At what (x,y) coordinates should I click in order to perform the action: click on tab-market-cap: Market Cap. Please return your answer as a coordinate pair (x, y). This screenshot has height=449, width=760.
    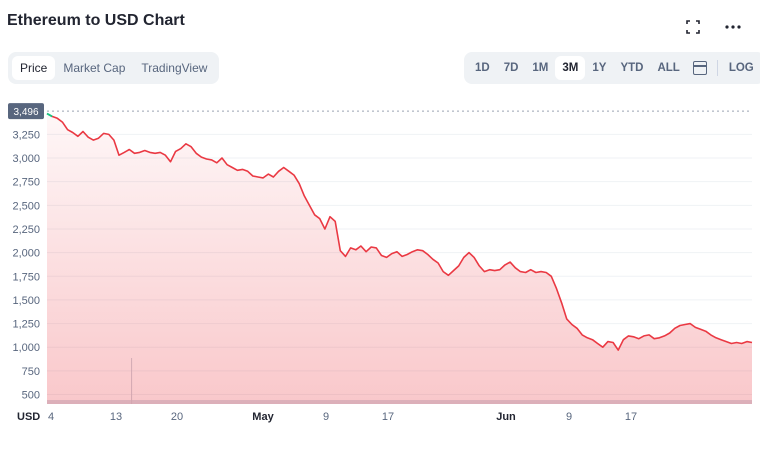
    Looking at the image, I should click on (94, 68).